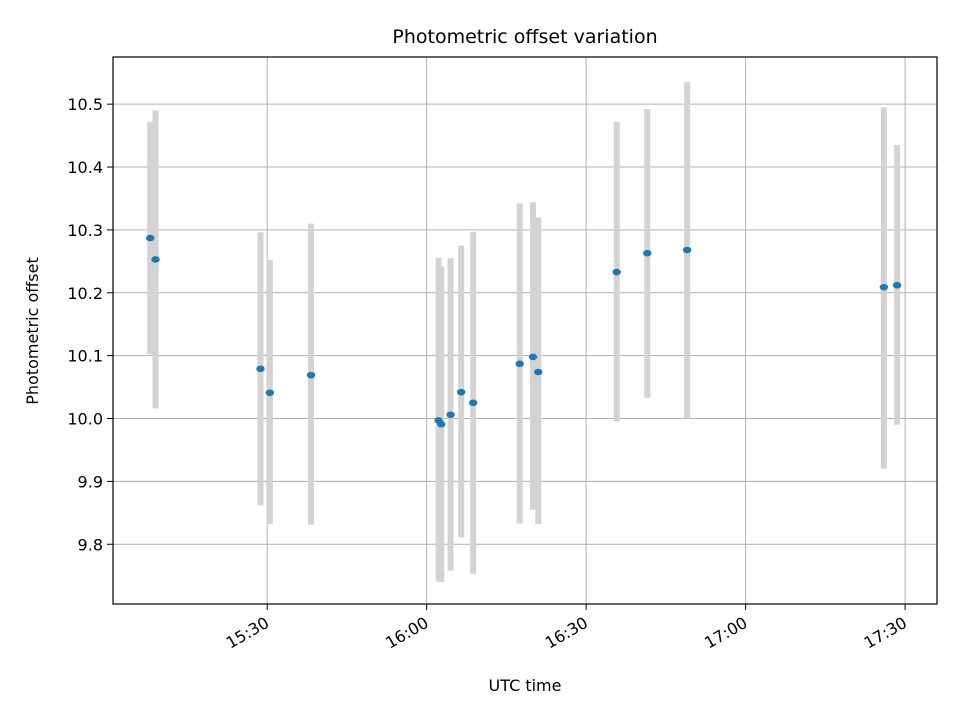 The width and height of the screenshot is (960, 720). I want to click on y-tick-label: 10.2, so click(85, 293).